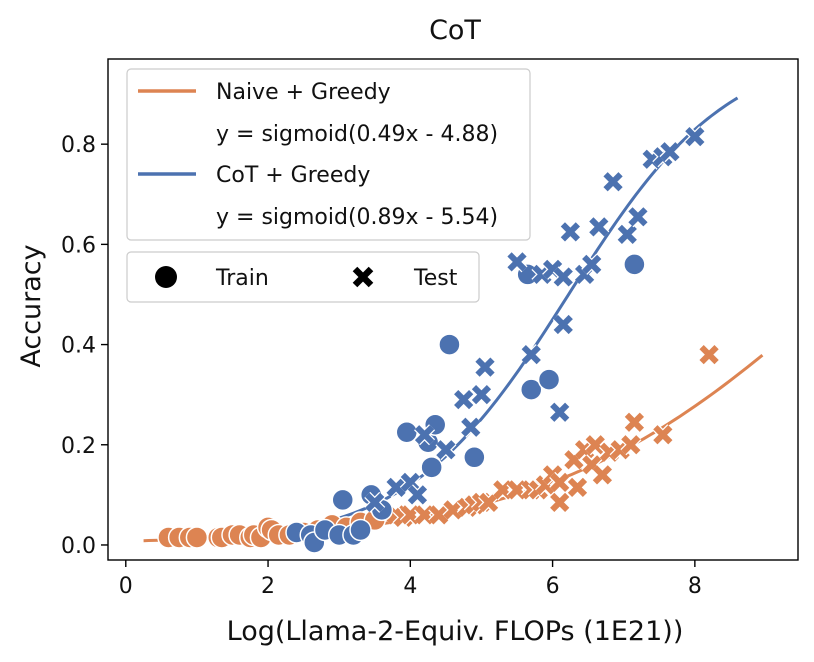 Image resolution: width=814 pixels, height=662 pixels. What do you see at coordinates (126, 586) in the screenshot?
I see `x-tick-label: 0` at bounding box center [126, 586].